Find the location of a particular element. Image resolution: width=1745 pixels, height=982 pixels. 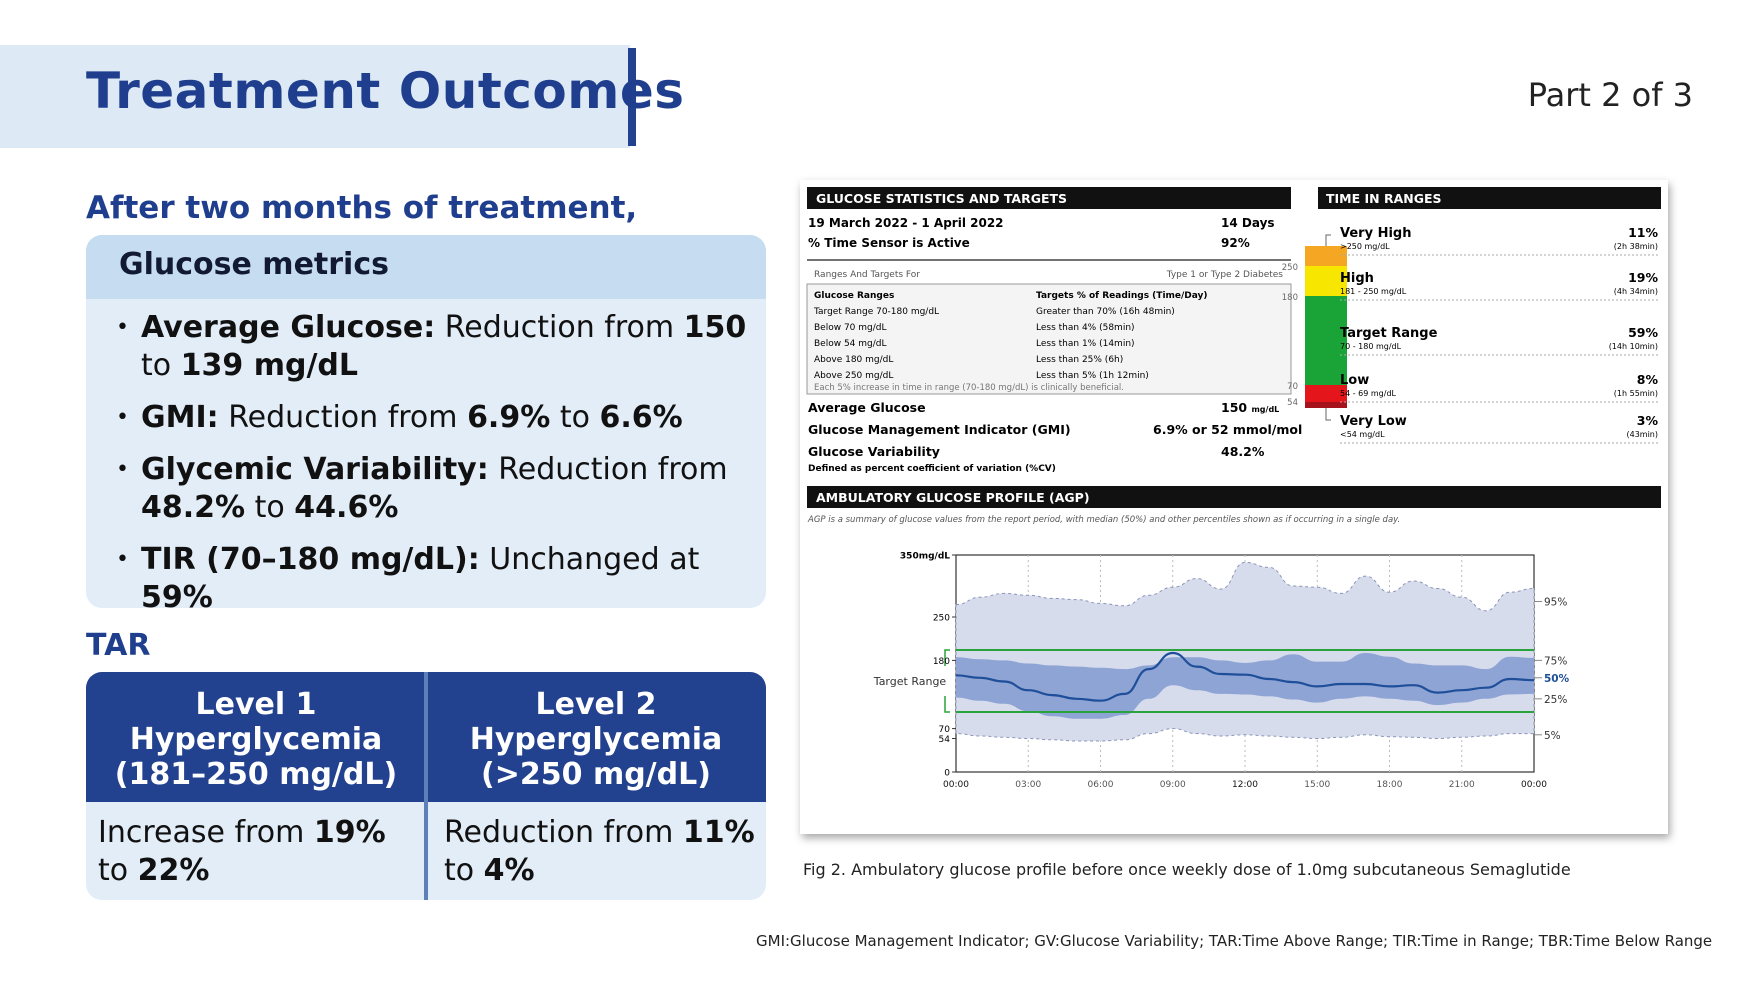

agp-ytick-label: 0 is located at coordinates (947, 774).